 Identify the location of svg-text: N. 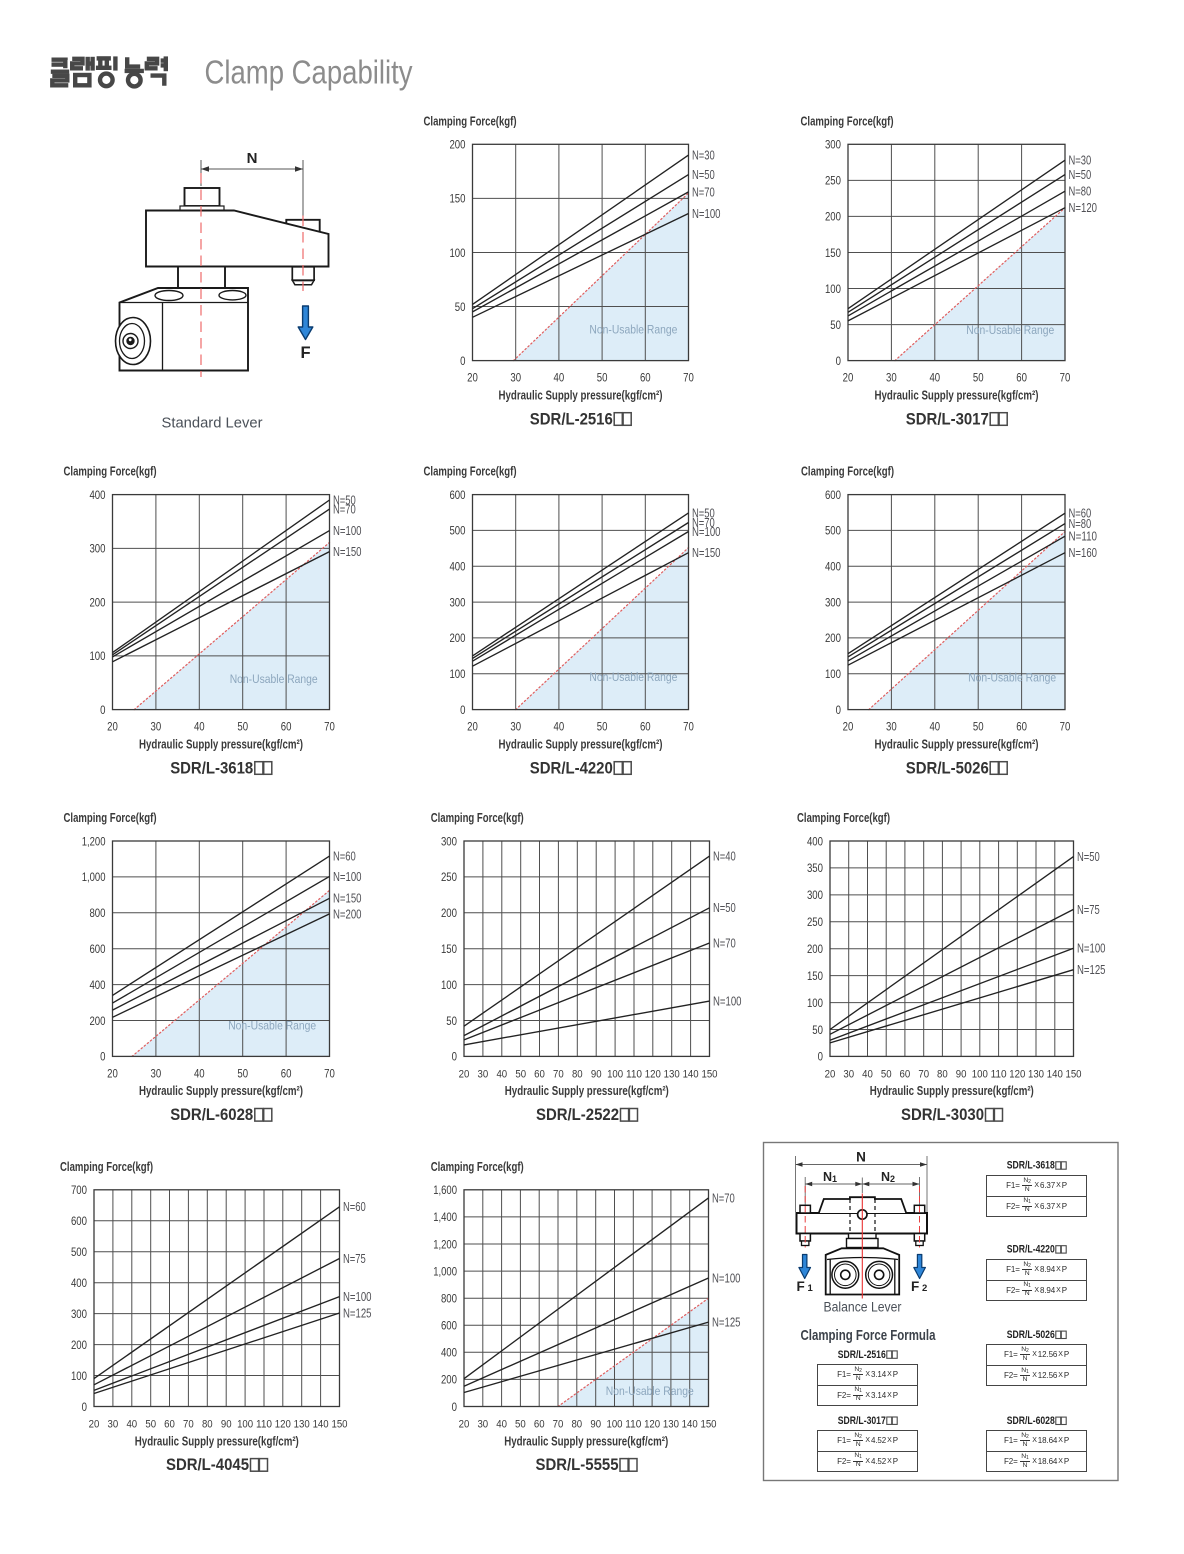
(861, 1157).